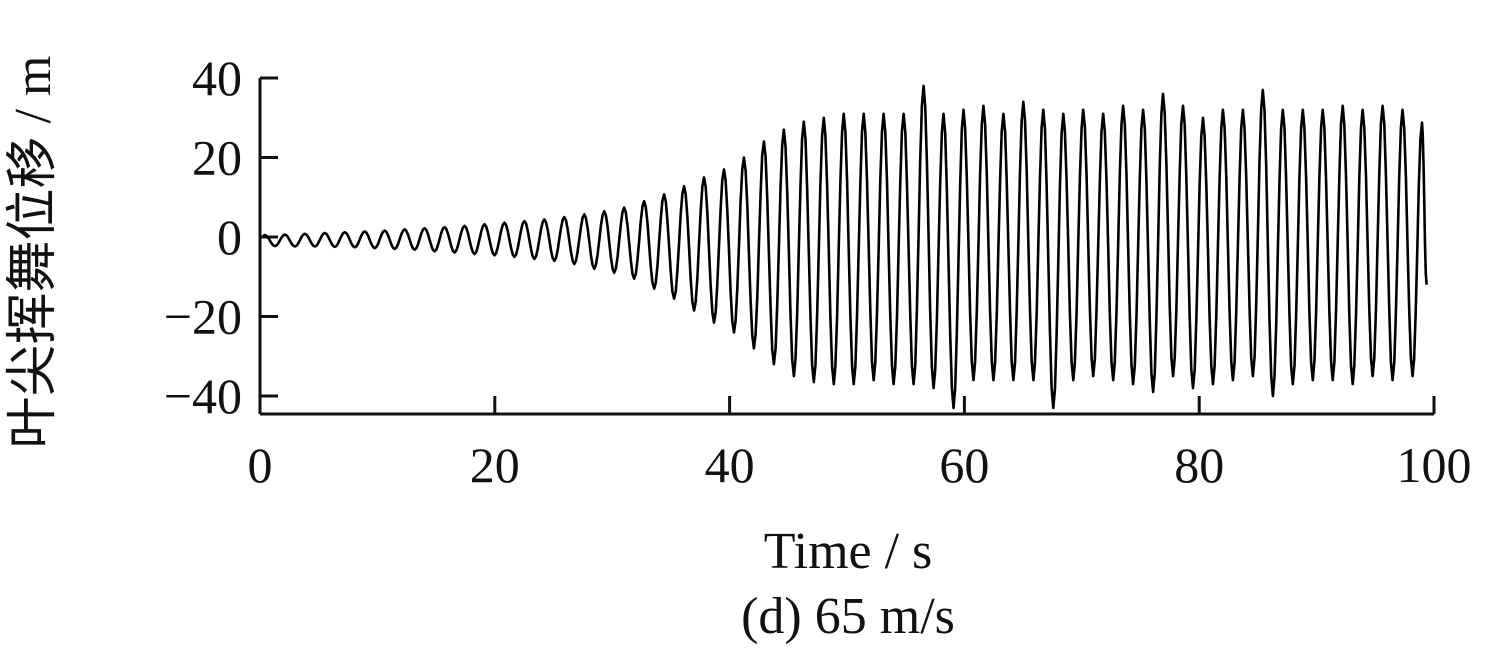 The image size is (1485, 649). I want to click on x-tick-label-20: 20, so click(495, 465).